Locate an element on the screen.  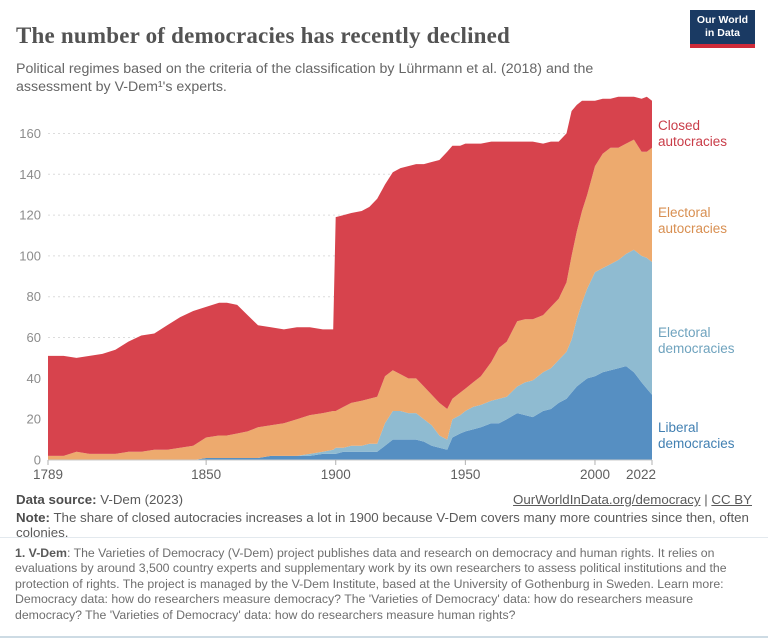
x-tick-label: 1950 is located at coordinates (465, 473).